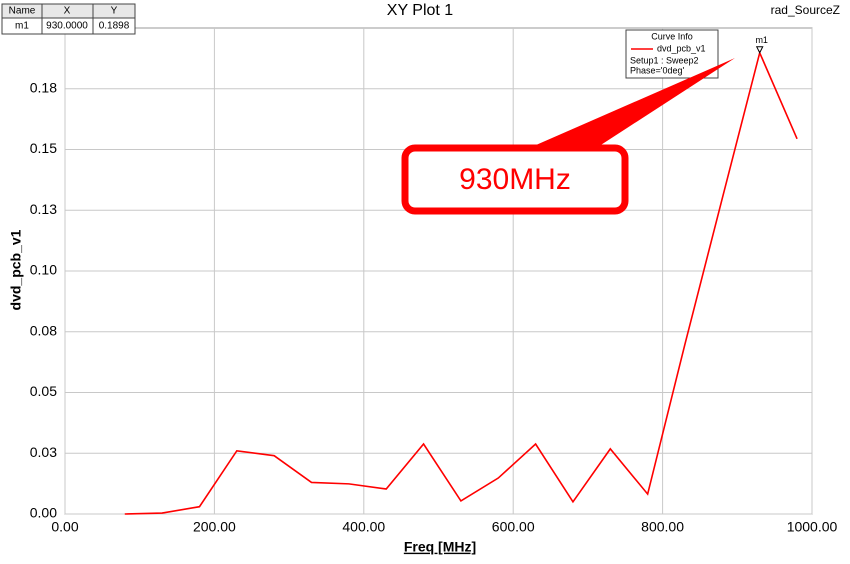 Image resolution: width=850 pixels, height=564 pixels. I want to click on table-cell: m1, so click(22, 26).